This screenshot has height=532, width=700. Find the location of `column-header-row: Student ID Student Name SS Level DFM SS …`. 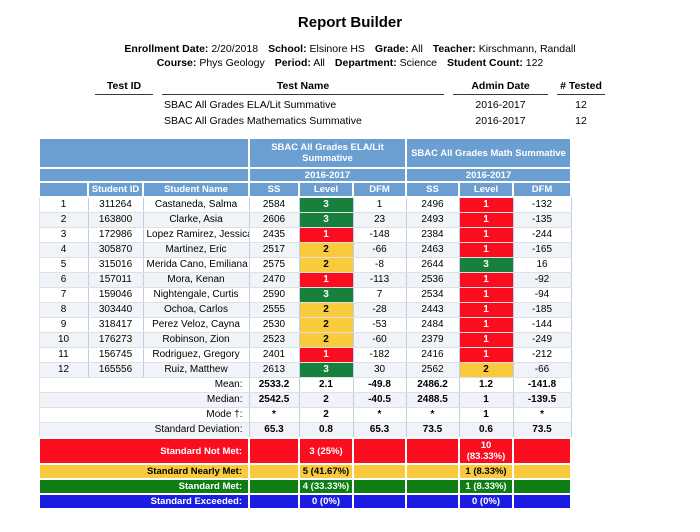

column-header-row: Student ID Student Name SS Level DFM SS … is located at coordinates (305, 189).